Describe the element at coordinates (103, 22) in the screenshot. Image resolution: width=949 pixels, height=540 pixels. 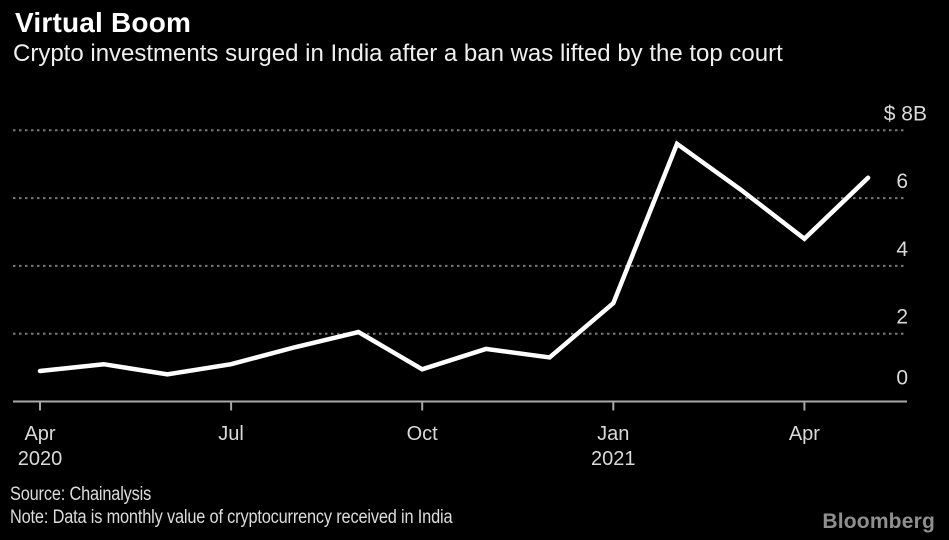
I see `chart-title: Virtual Boom` at that location.